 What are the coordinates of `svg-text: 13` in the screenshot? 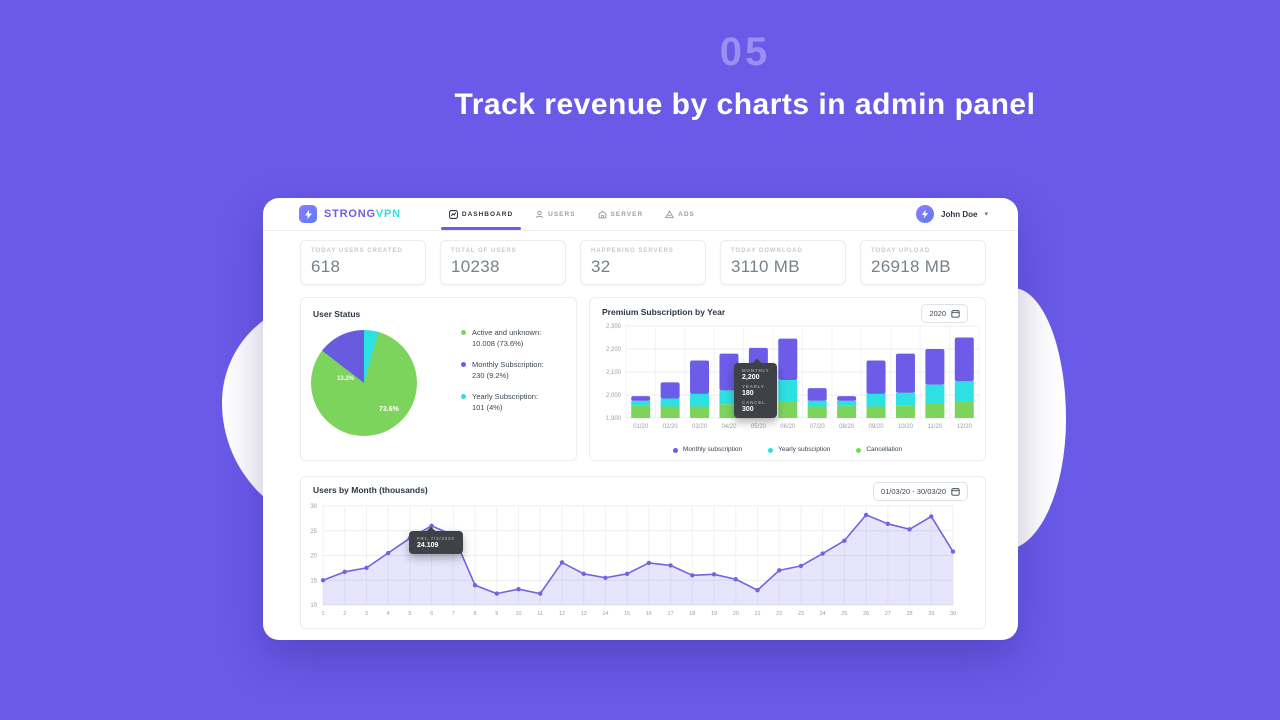 It's located at (584, 614).